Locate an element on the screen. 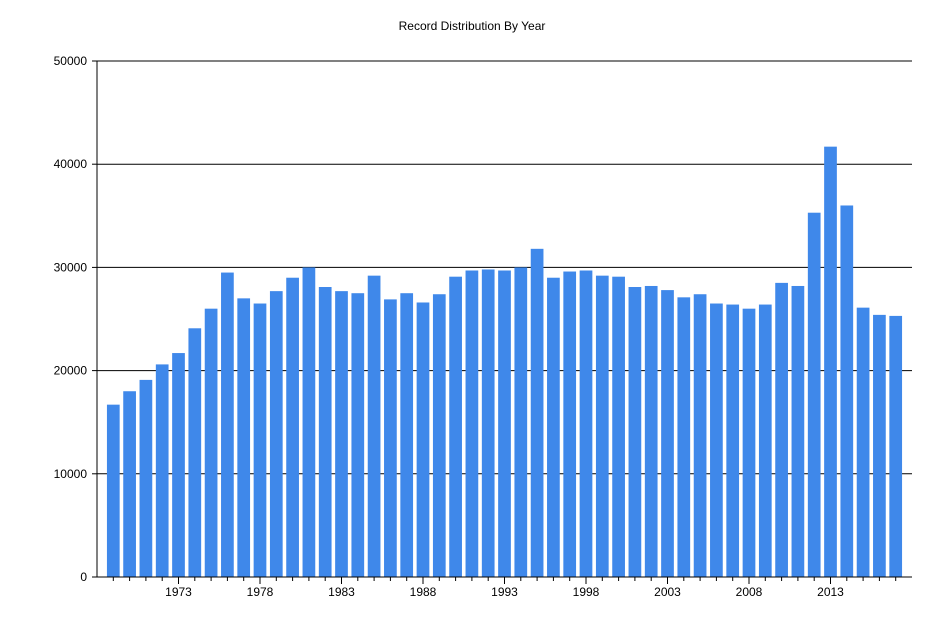 Image resolution: width=945 pixels, height=630 pixels. bar-1987 is located at coordinates (407, 435).